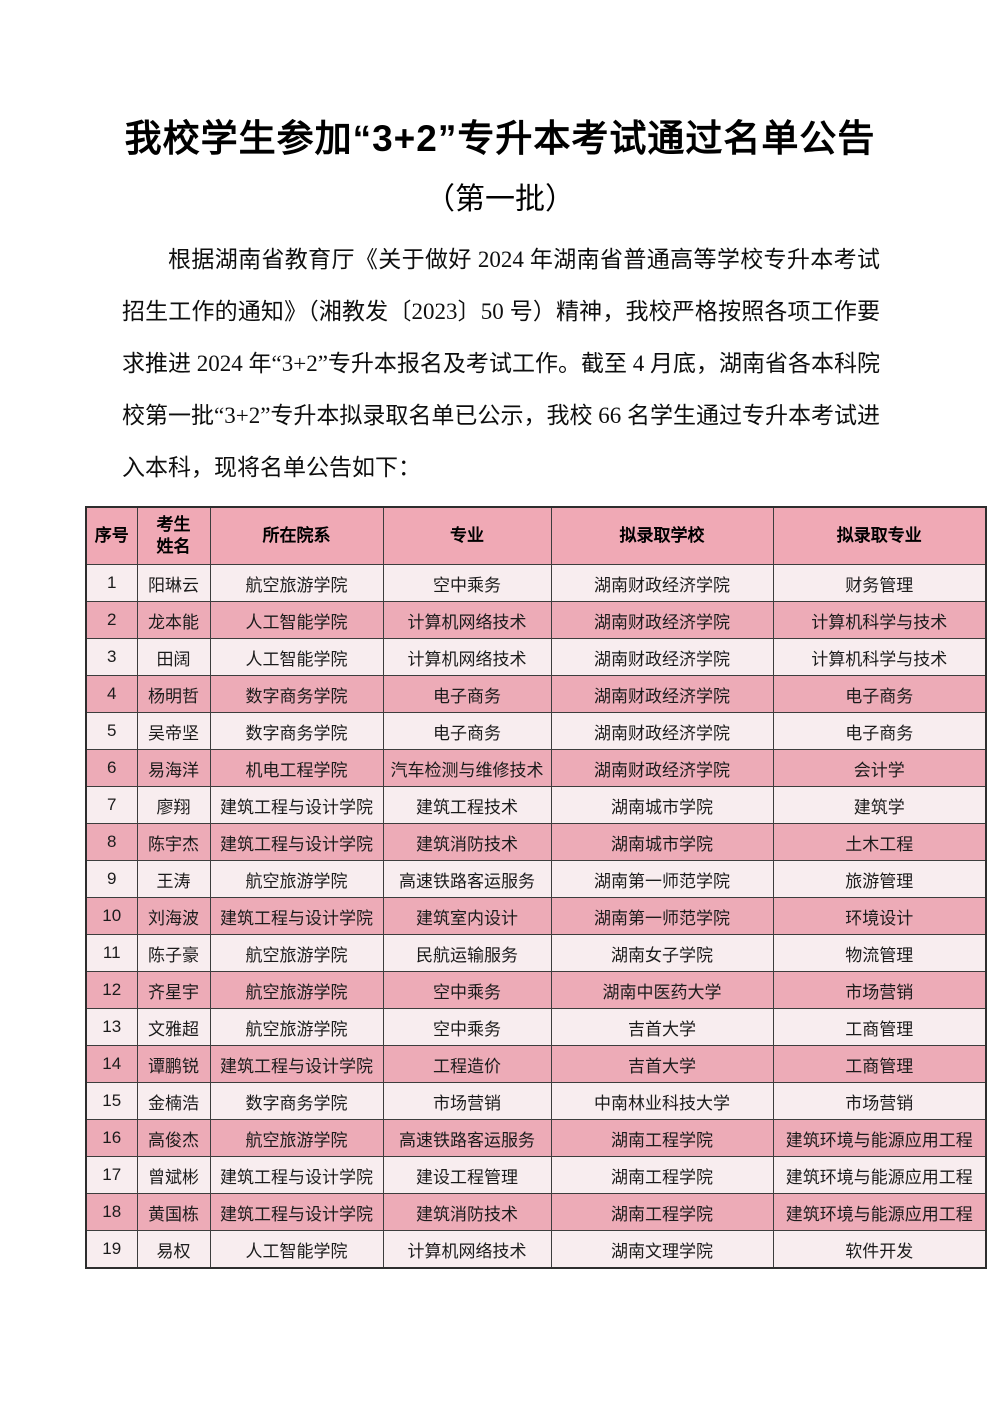 Image resolution: width=1000 pixels, height=1414 pixels. I want to click on table-cell: 9, so click(111, 879).